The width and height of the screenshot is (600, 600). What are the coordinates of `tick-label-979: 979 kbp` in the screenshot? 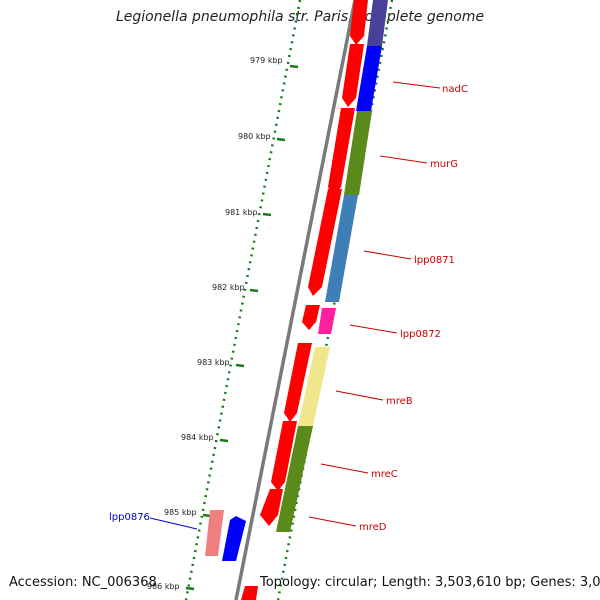 It's located at (266, 60).